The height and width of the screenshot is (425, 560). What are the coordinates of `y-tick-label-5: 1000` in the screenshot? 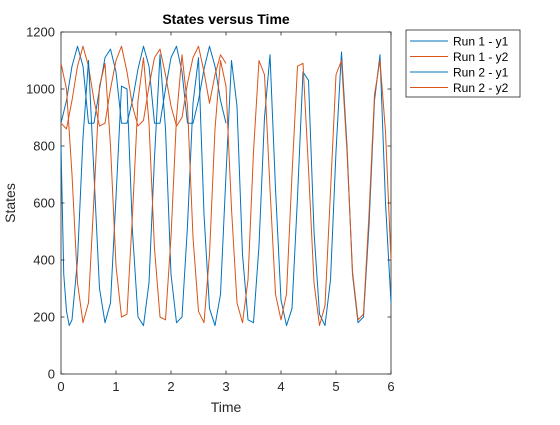 It's located at (40, 89).